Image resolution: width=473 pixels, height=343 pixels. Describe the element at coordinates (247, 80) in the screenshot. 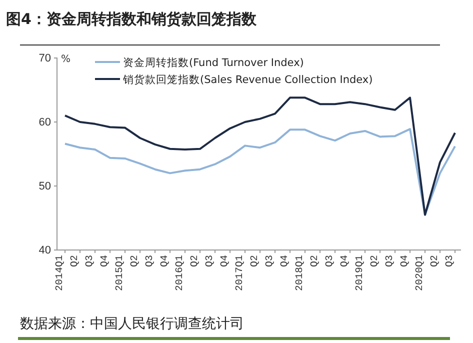

I see `legend-label: 销货款回笼指数(Sales Revenue Collection Index)` at that location.